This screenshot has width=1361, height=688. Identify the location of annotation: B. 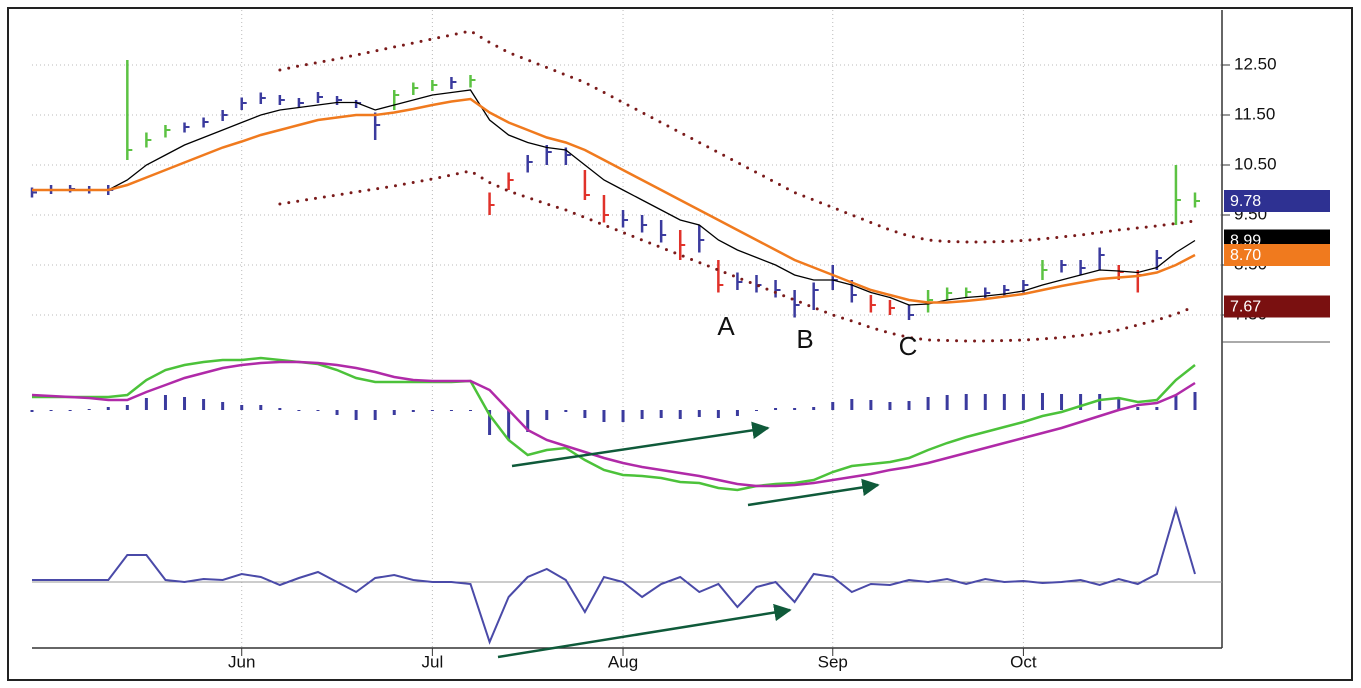
(804, 339).